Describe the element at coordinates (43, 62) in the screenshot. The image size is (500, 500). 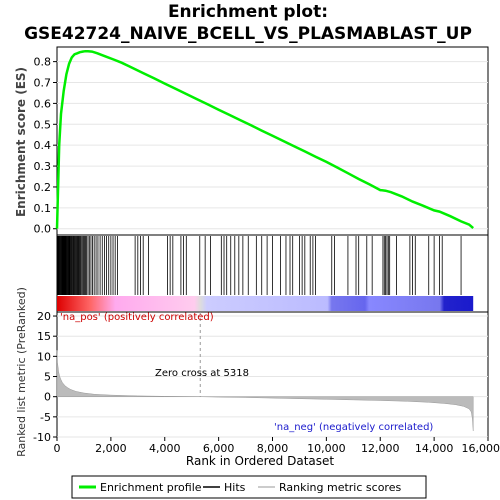
I see `es-y-tick-label: 0.8` at that location.